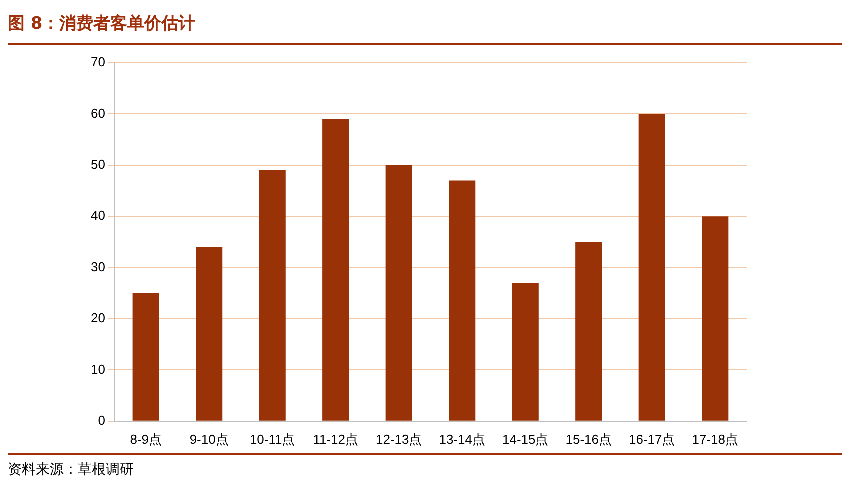  What do you see at coordinates (98, 266) in the screenshot?
I see `y-tick-label: 30` at bounding box center [98, 266].